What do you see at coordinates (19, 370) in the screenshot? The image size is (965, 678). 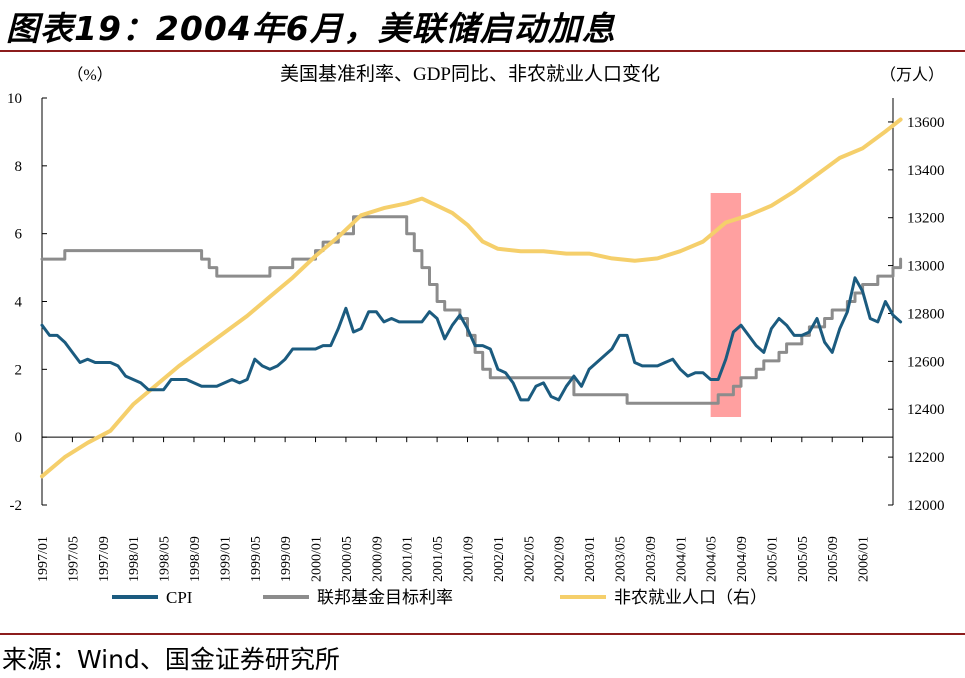 I see `left-axis-tick-label: 2` at bounding box center [19, 370].